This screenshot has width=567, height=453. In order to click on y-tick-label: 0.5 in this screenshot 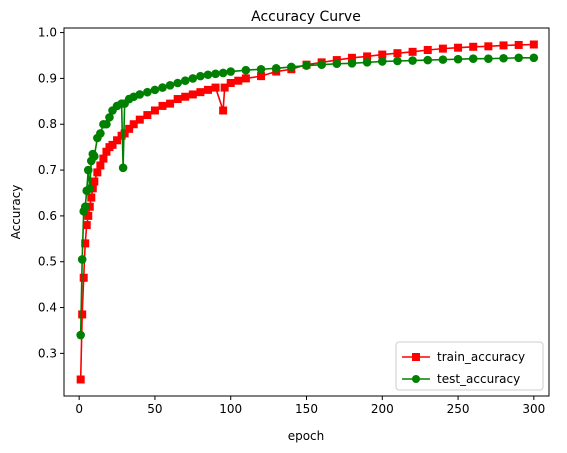, I will do `click(47, 262)`.